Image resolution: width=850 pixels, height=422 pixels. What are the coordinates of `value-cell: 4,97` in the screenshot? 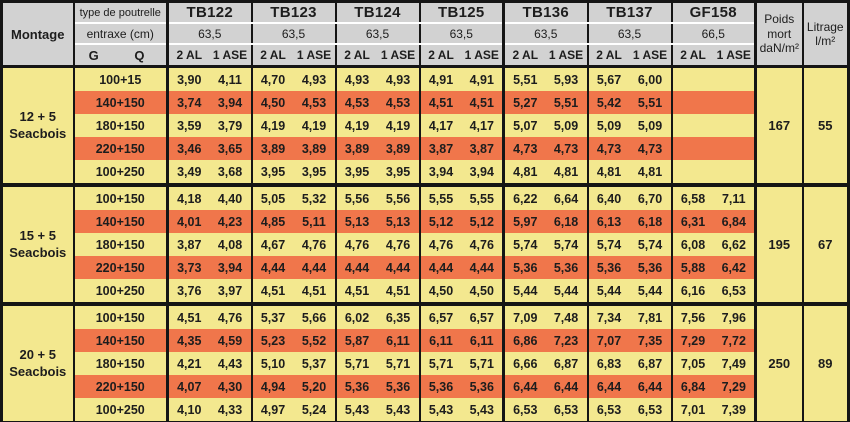 It's located at (272, 410).